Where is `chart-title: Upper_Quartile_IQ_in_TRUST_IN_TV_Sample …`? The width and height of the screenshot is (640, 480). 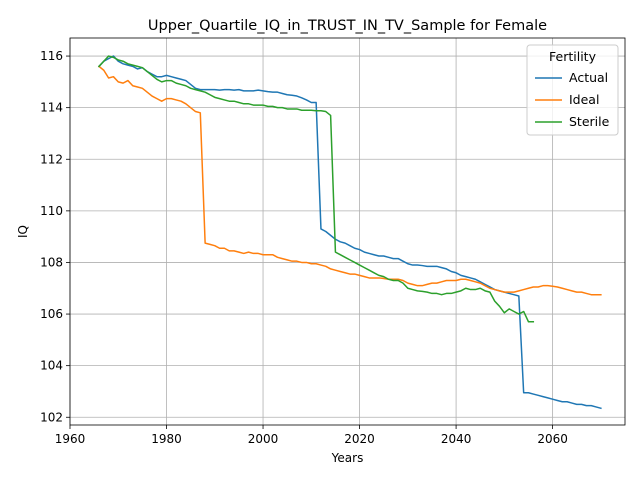
chart-title: Upper_Quartile_IQ_in_TRUST_IN_TV_Sample … is located at coordinates (347, 26).